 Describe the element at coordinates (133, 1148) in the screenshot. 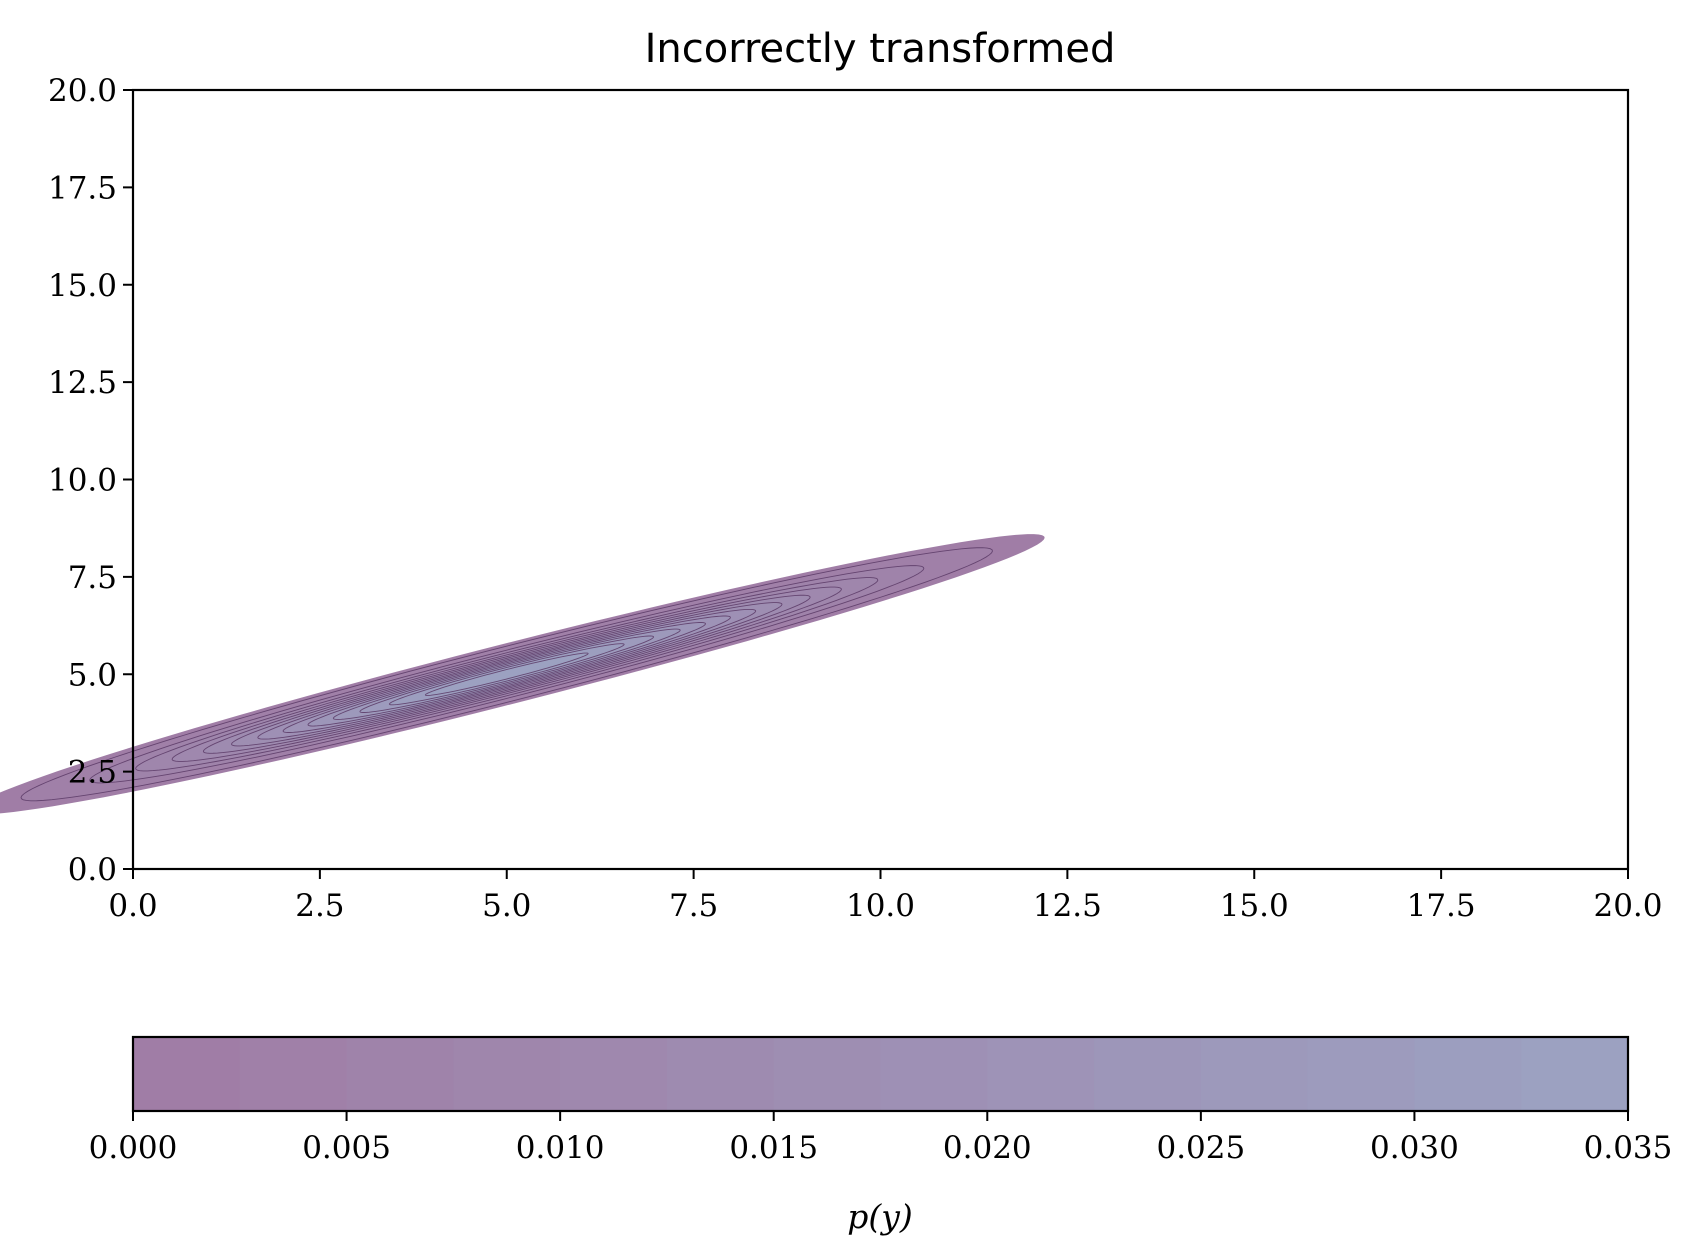

I see `colorbar-tick-label: 0.000` at that location.